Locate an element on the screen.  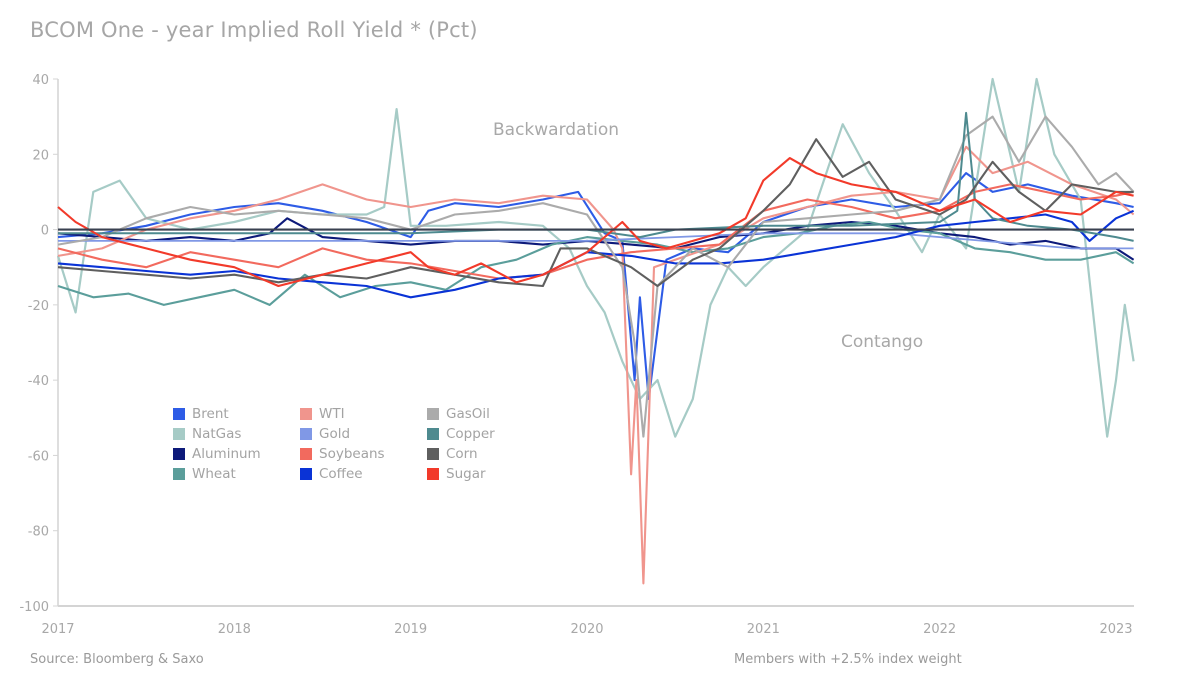
series-line-wheat is located at coordinates (596, 263).